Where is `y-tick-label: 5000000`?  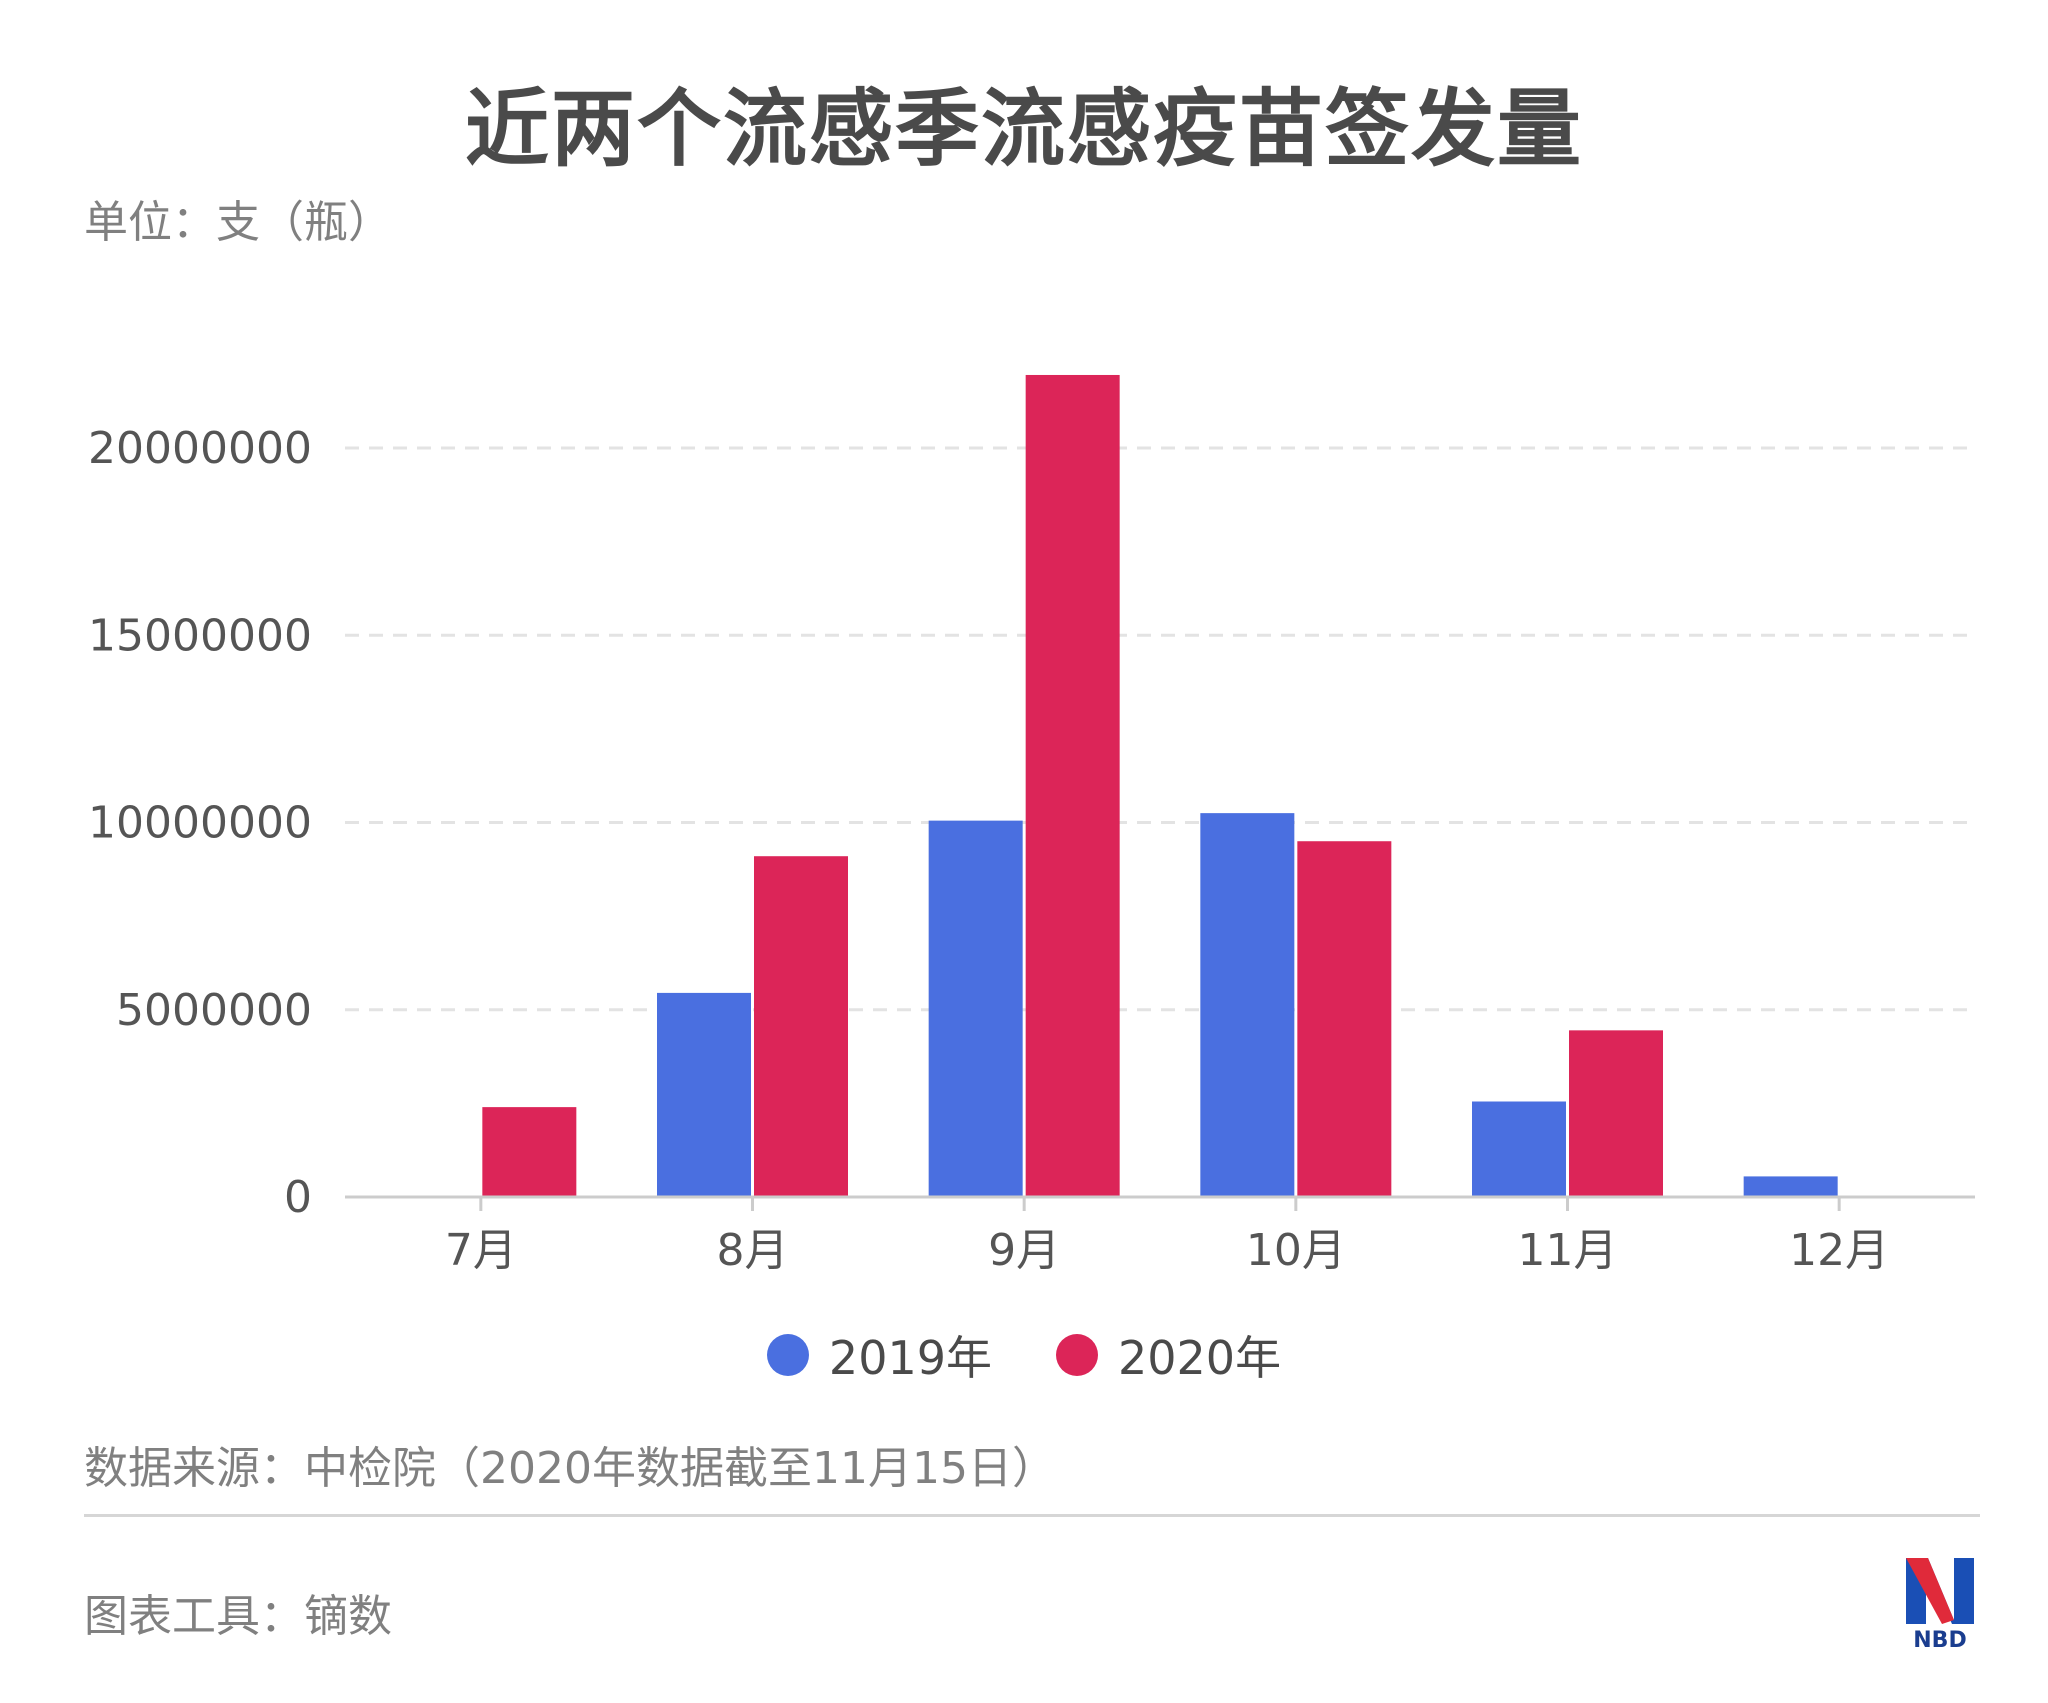
y-tick-label: 5000000 is located at coordinates (214, 1010).